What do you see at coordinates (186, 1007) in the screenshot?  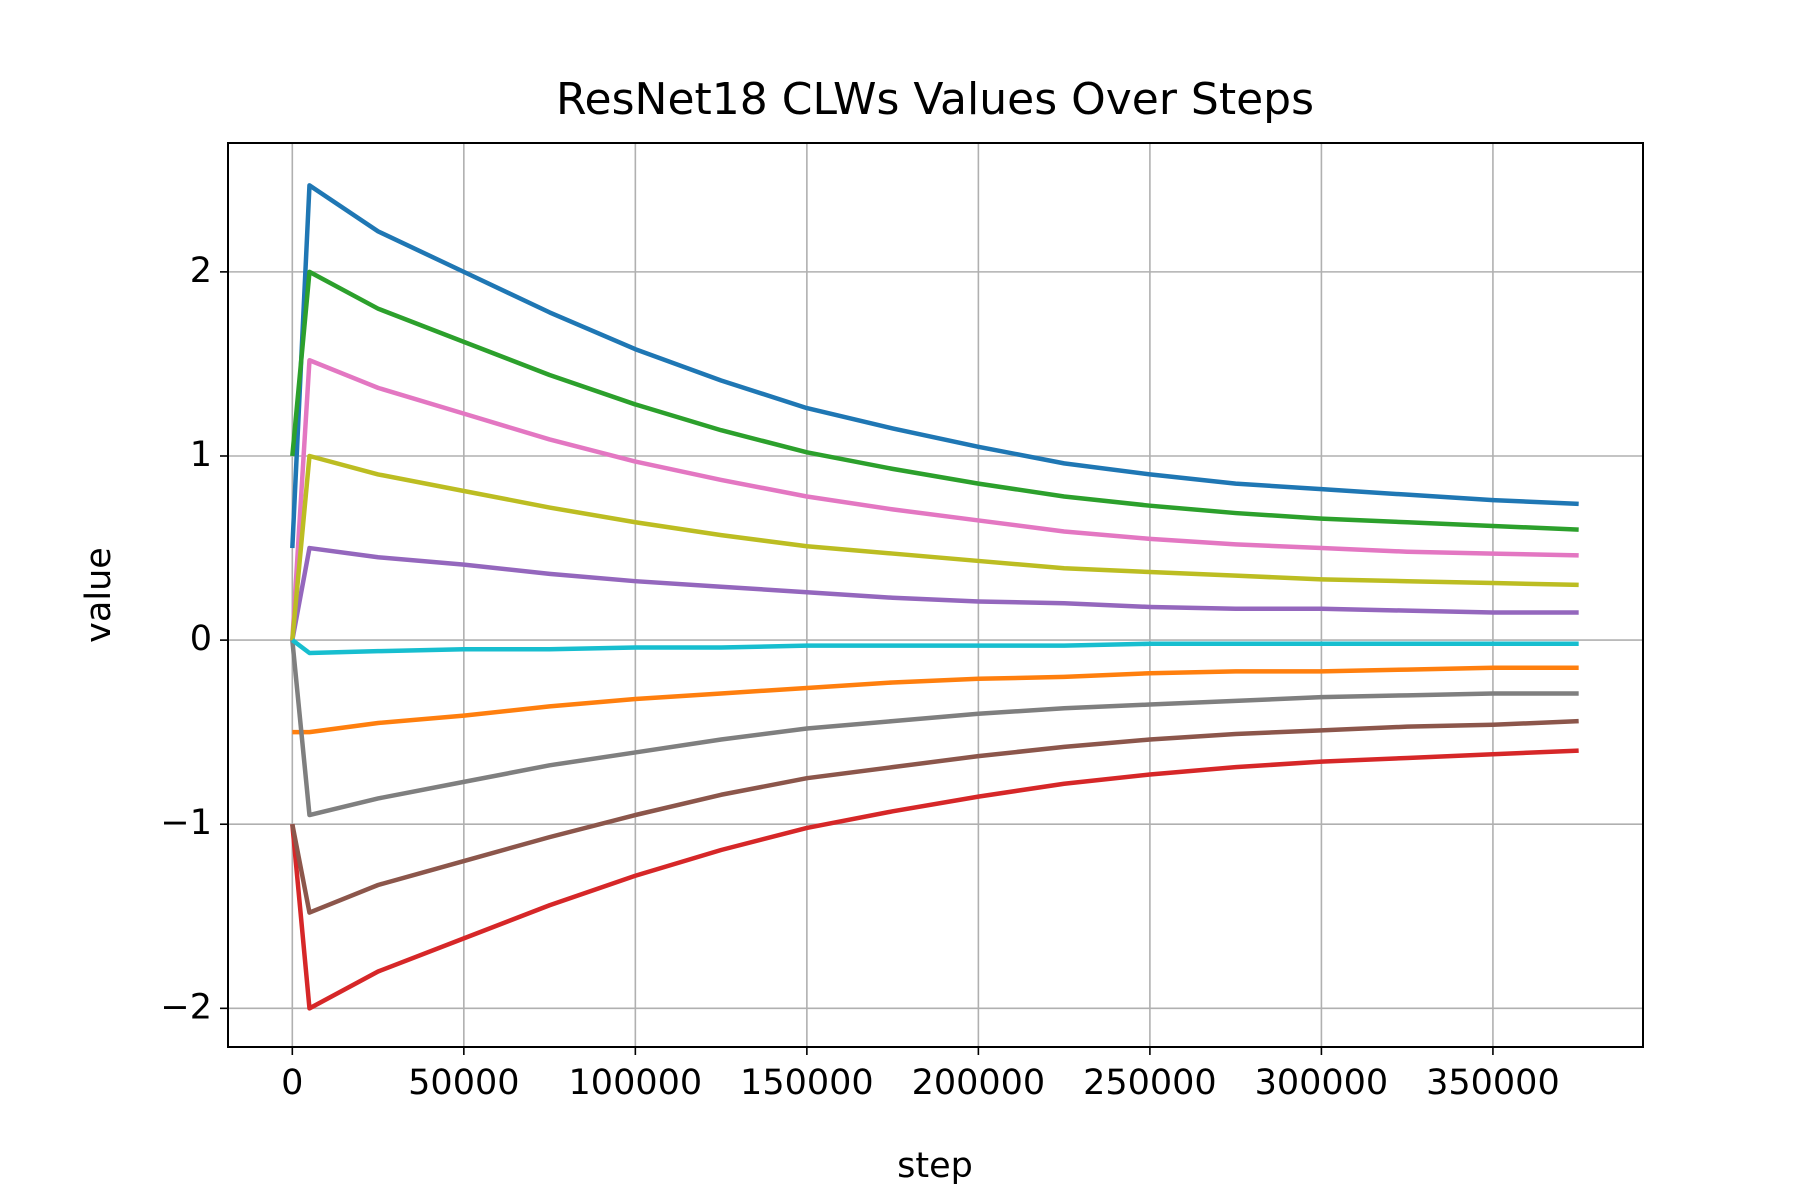 I see `y-tick-label: −2` at bounding box center [186, 1007].